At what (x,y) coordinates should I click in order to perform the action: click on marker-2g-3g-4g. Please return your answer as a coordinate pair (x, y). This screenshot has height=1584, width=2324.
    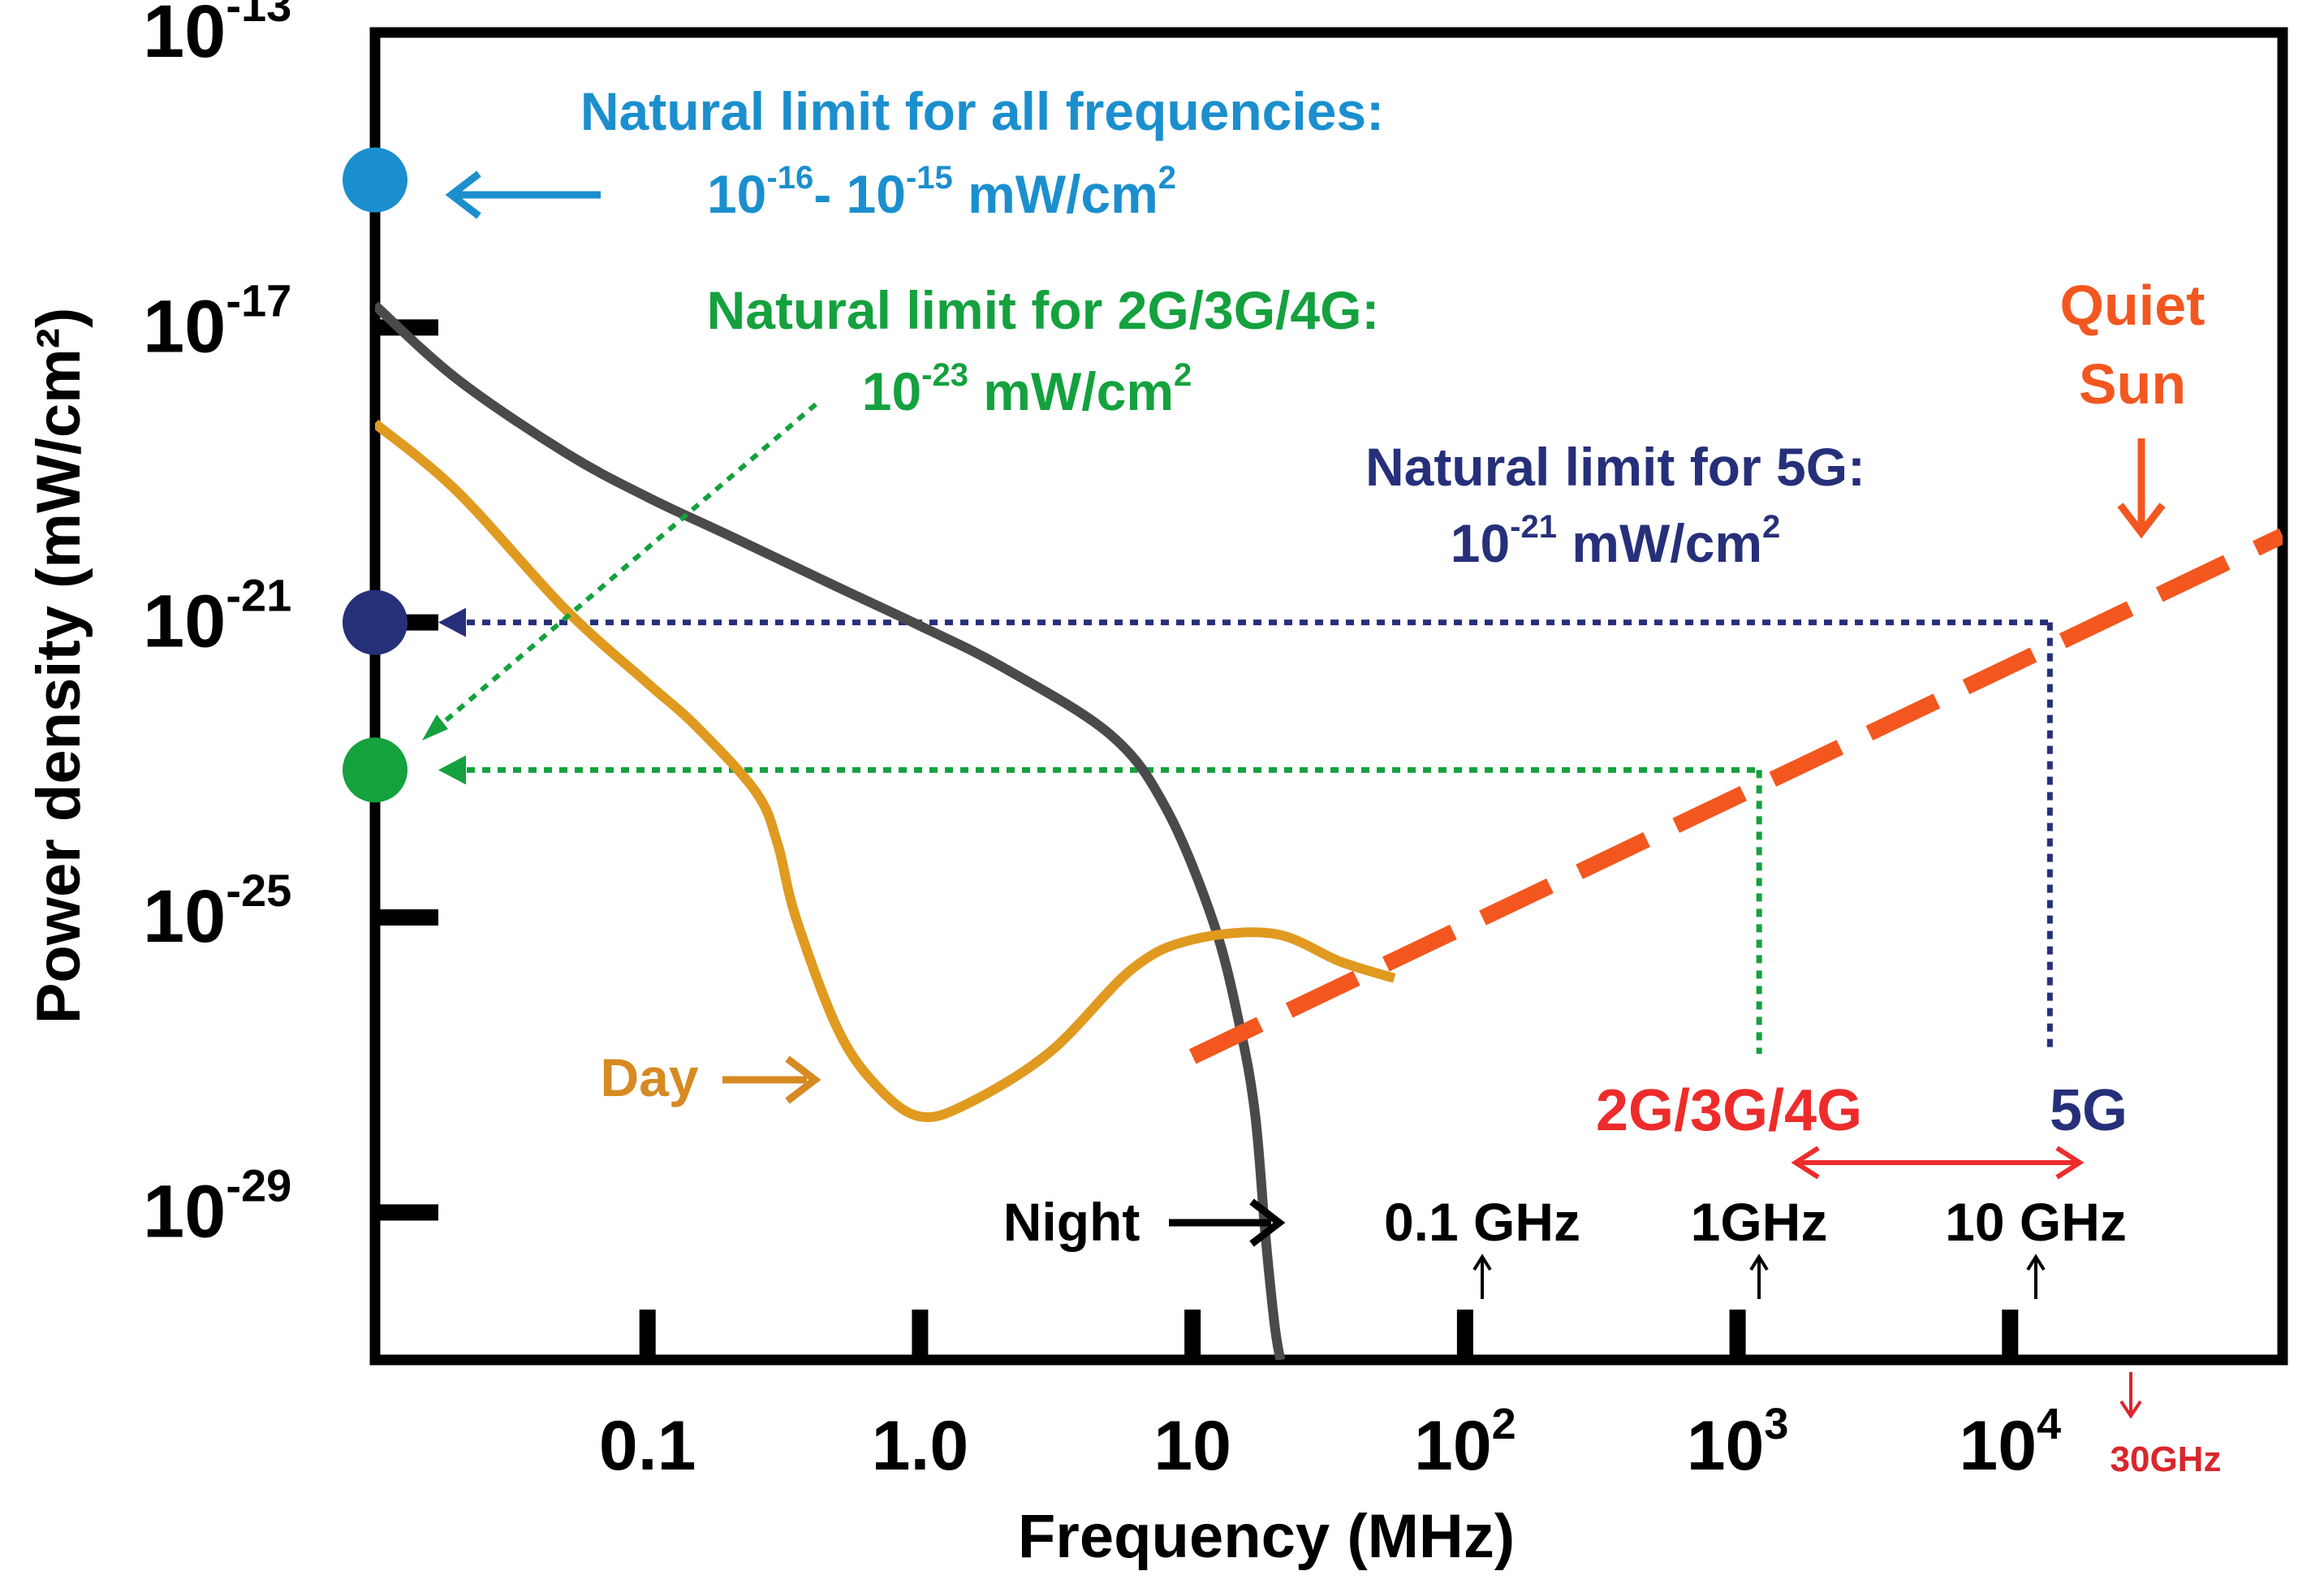
    Looking at the image, I should click on (375, 770).